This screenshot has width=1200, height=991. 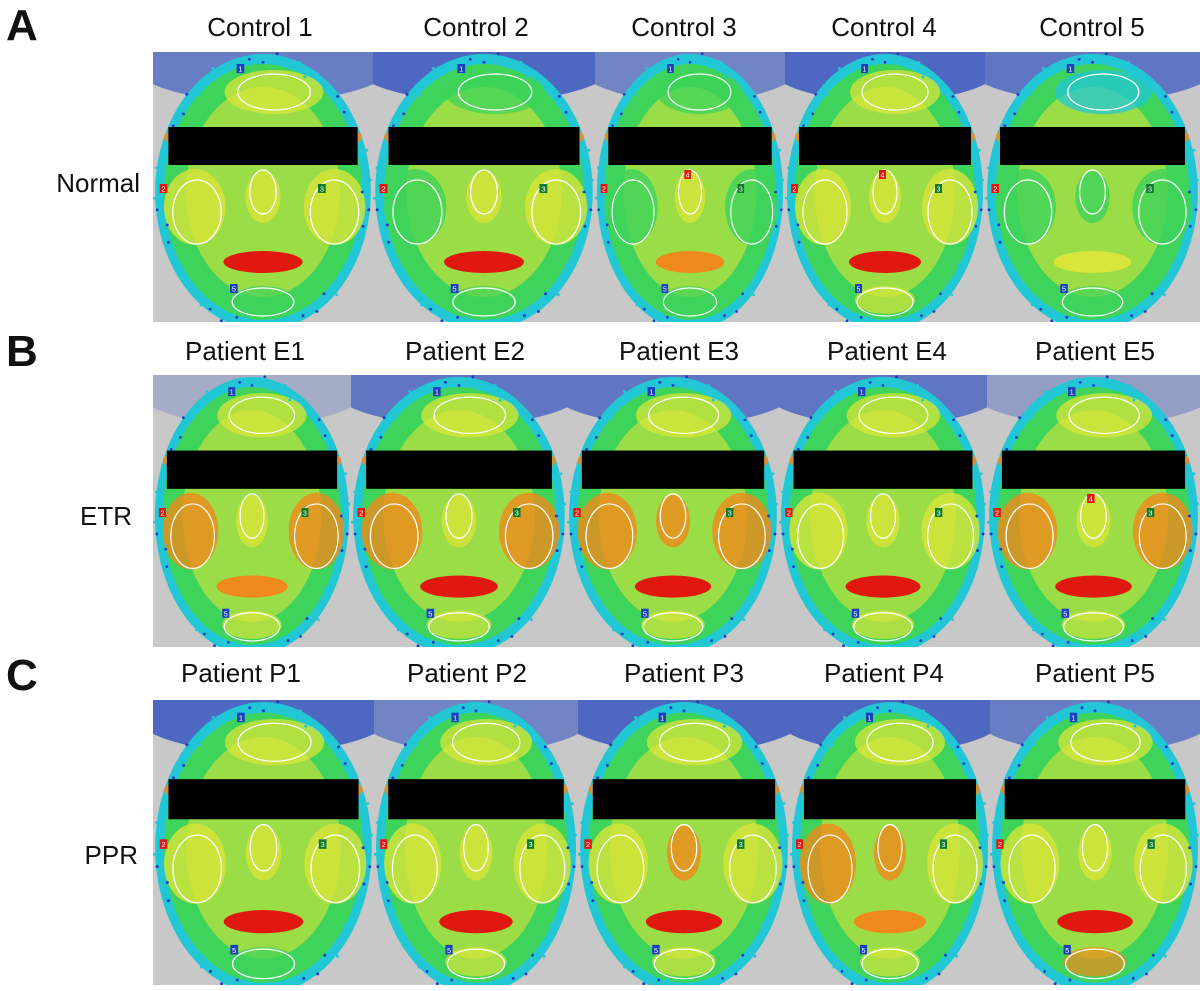 What do you see at coordinates (699, 92) in the screenshot?
I see `forehead-heat` at bounding box center [699, 92].